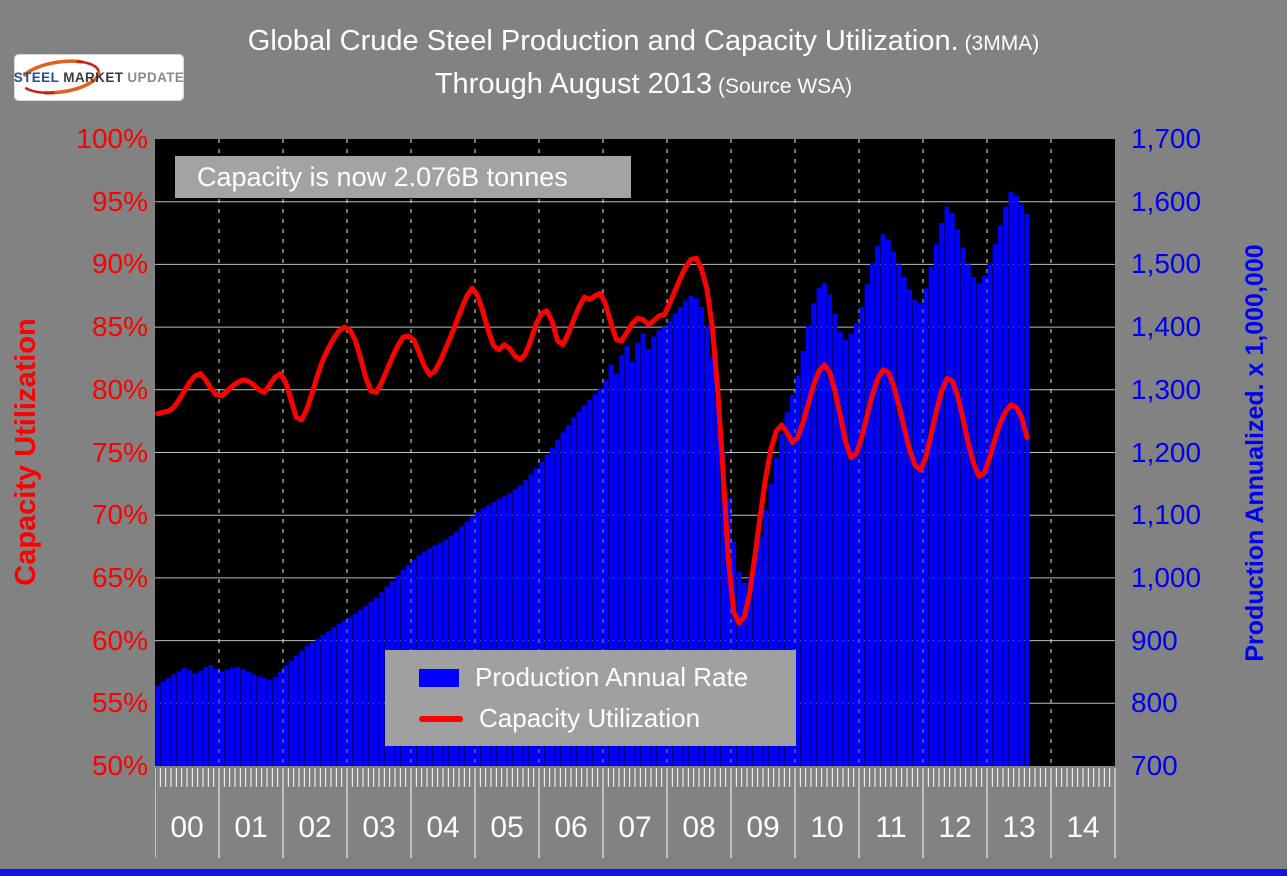 This screenshot has height=876, width=1287. Describe the element at coordinates (763, 827) in the screenshot. I see `x-axis-year-label: 09` at that location.